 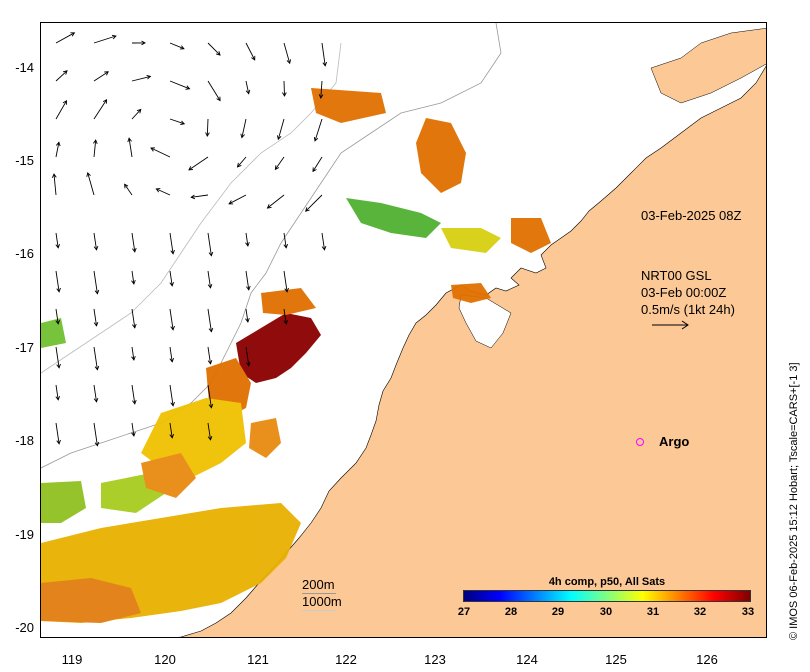 What do you see at coordinates (748, 612) in the screenshot?
I see `colorbar-tick: 33` at bounding box center [748, 612].